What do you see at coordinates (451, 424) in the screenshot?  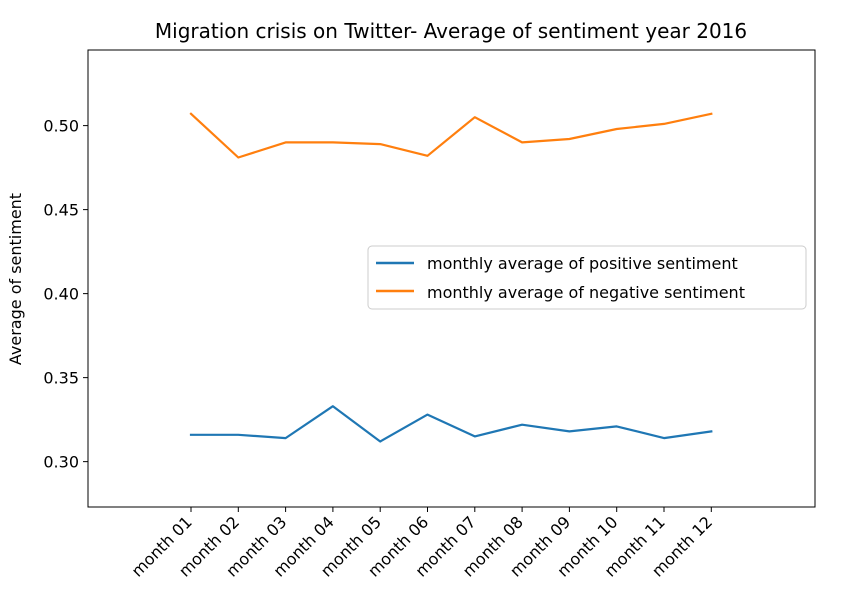 I see `series-line-positive` at bounding box center [451, 424].